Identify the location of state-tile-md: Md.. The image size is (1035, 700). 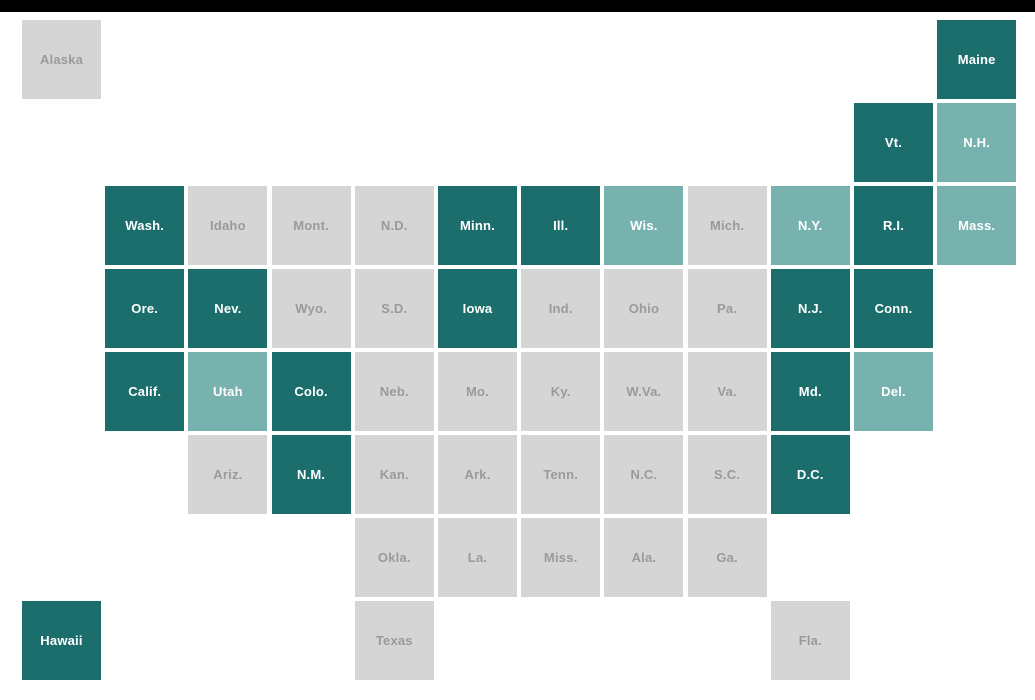
(810, 391).